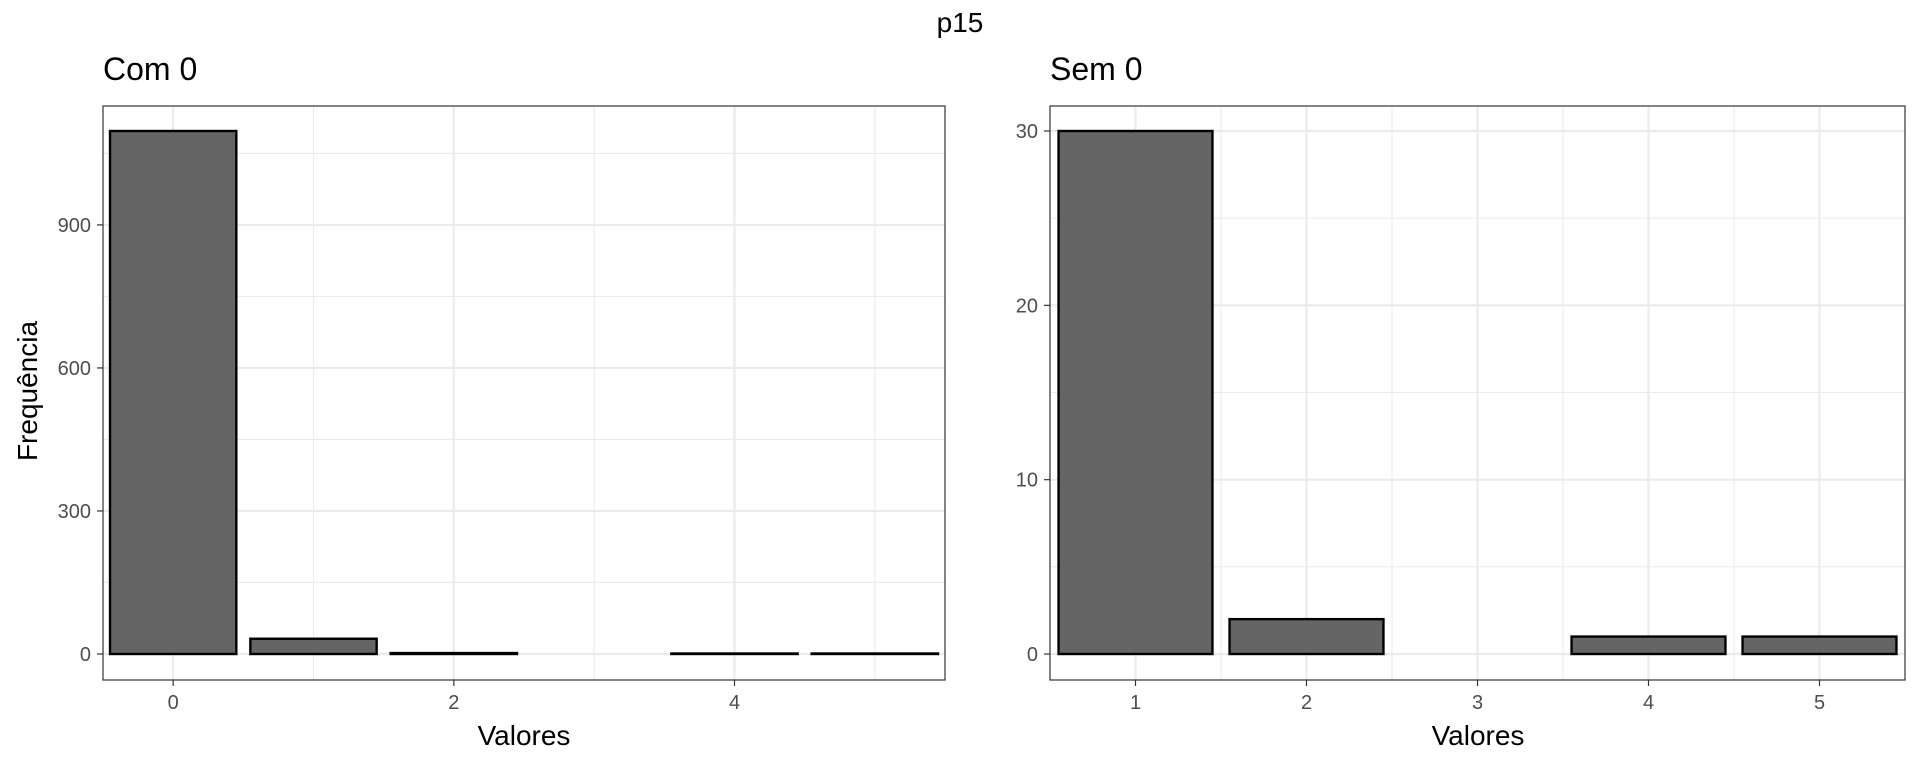 This screenshot has width=1920, height=768. What do you see at coordinates (1135, 703) in the screenshot?
I see `x-tick-label: 1` at bounding box center [1135, 703].